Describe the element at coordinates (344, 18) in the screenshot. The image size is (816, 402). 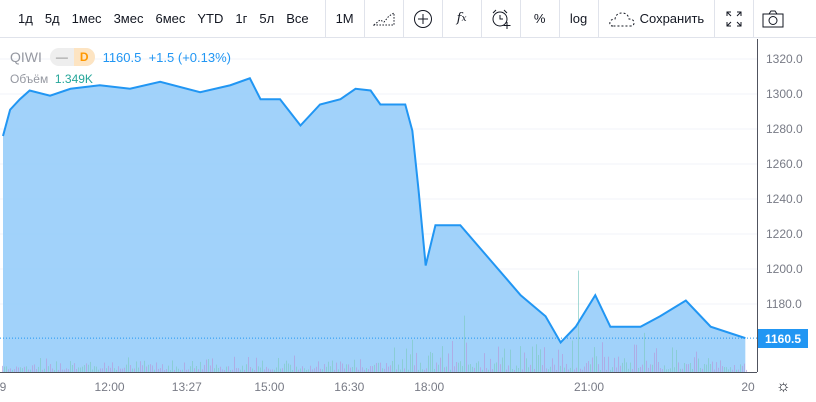
I see `interval-button: 1M` at that location.